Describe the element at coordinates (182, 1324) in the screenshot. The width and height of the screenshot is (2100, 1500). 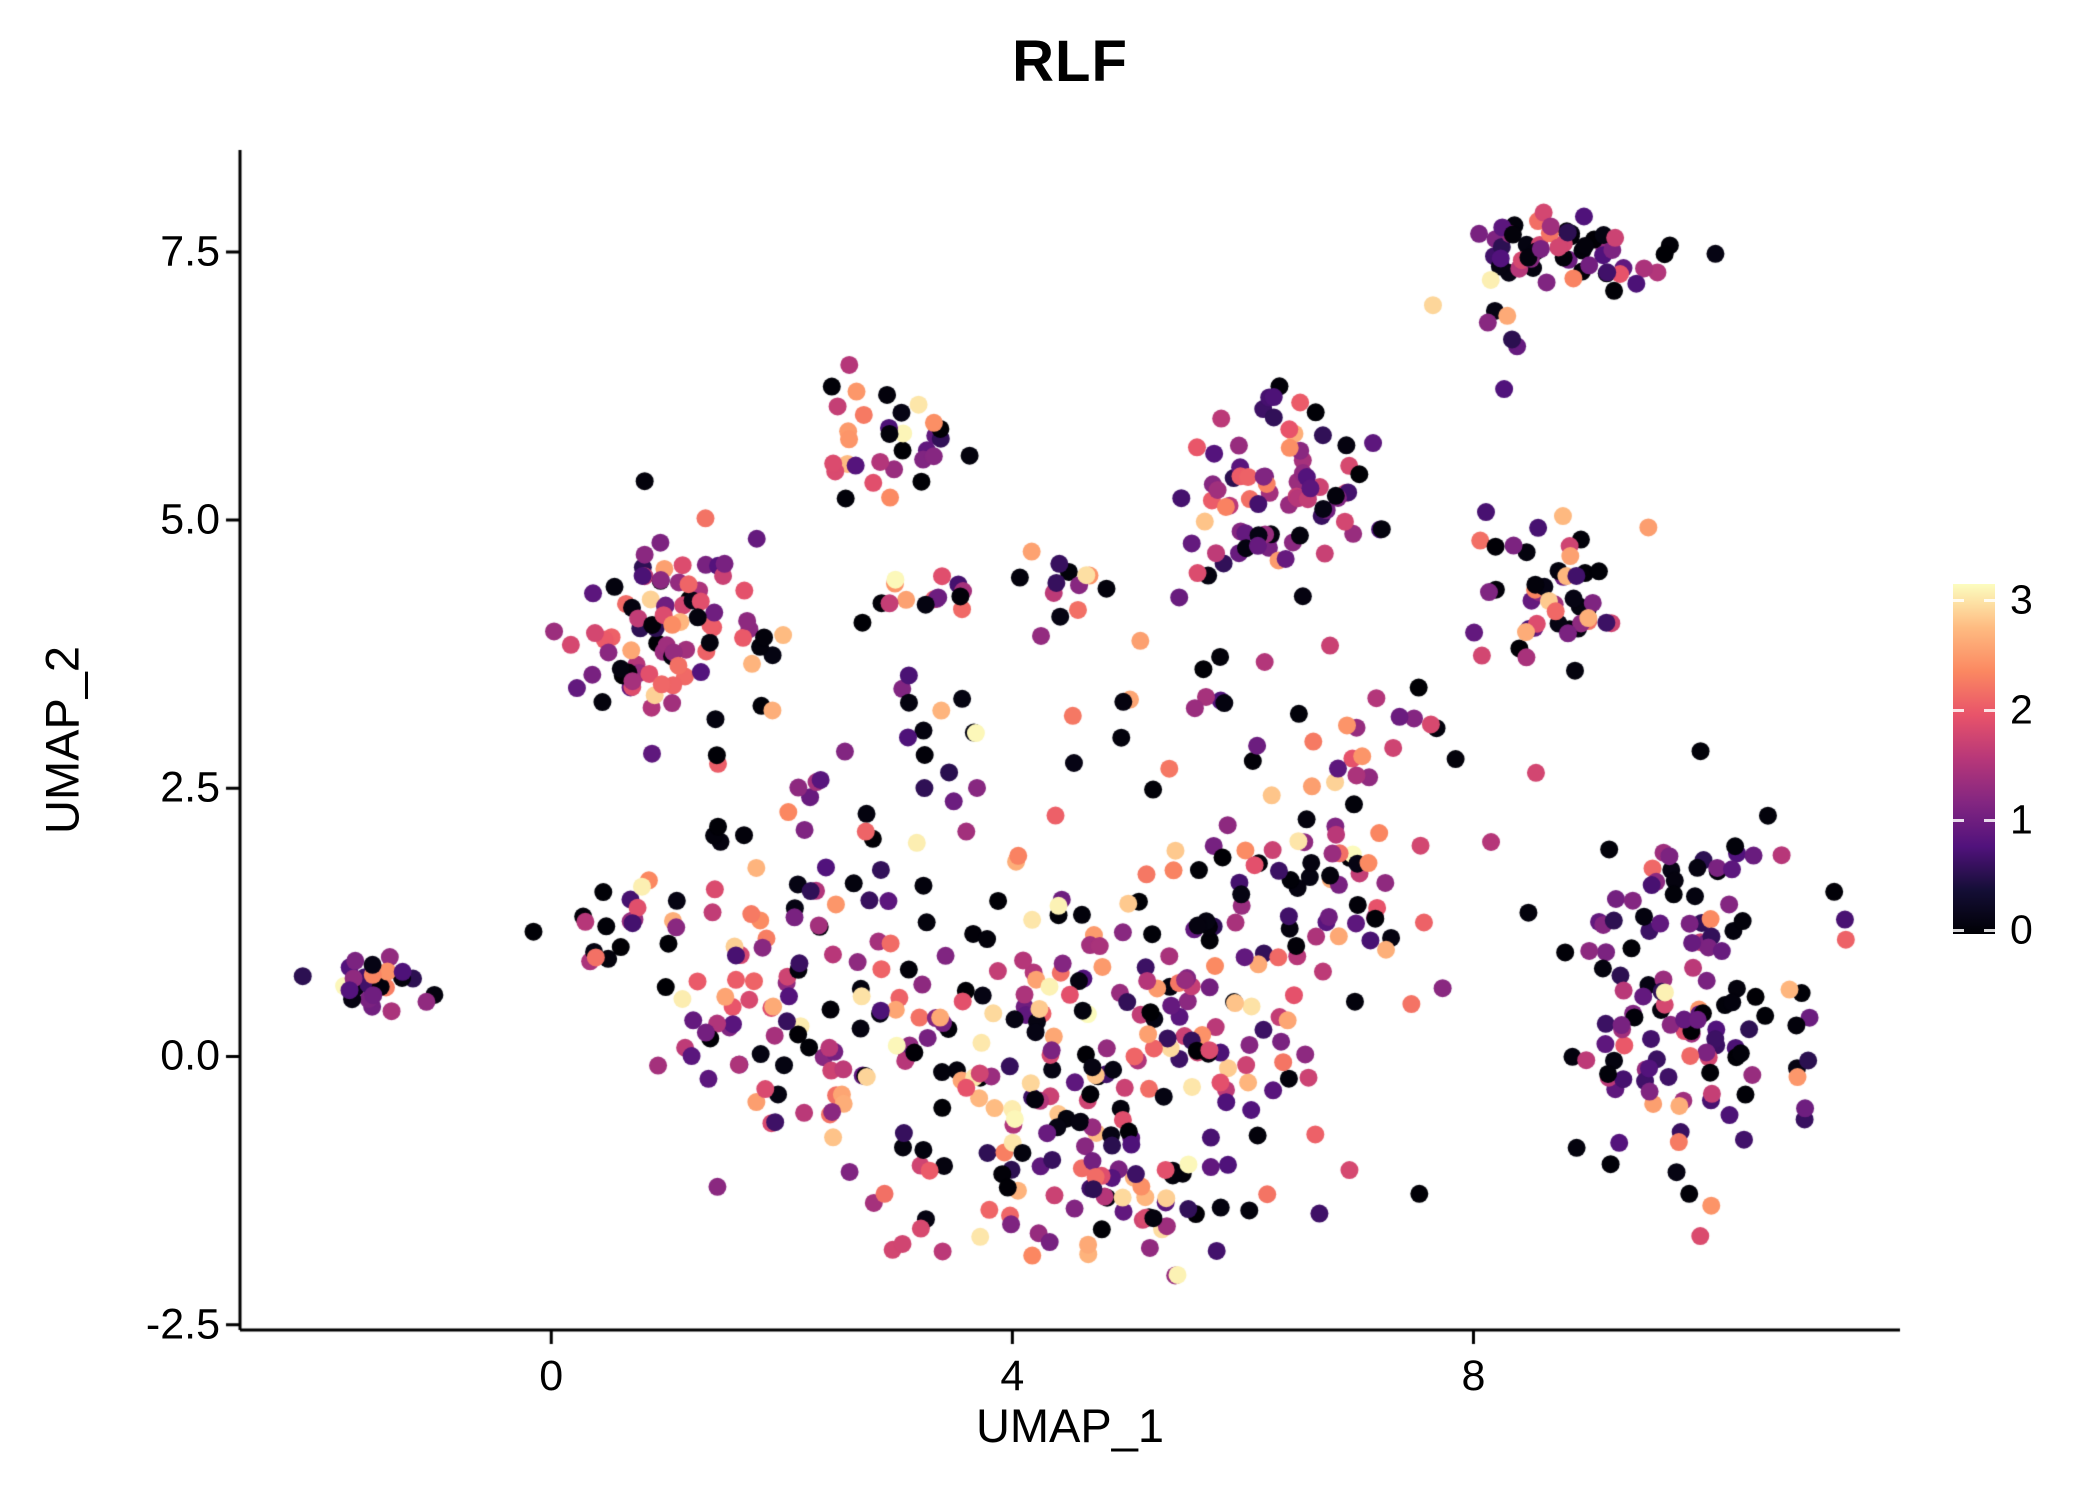
I see `y-tick-label: -2.5` at that location.